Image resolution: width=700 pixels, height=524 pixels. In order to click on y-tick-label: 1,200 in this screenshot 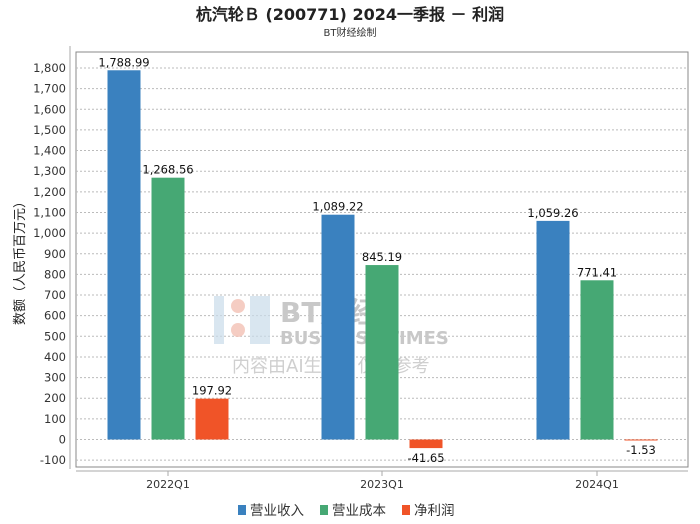, I will do `click(49, 192)`.